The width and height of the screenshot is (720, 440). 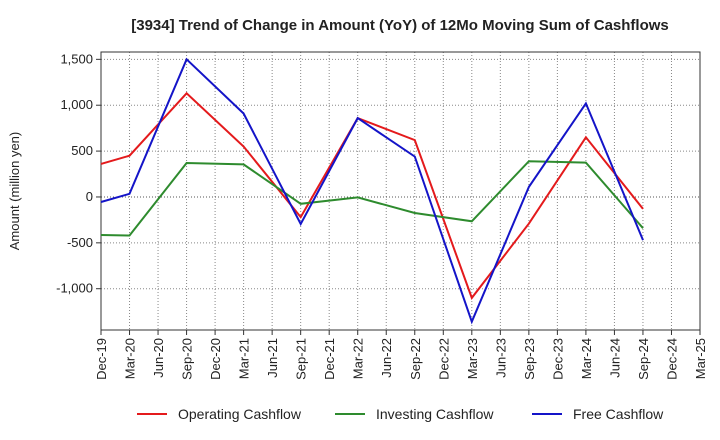 I want to click on operating-cashflow-legend-label: Operating Cashflow, so click(x=240, y=414).